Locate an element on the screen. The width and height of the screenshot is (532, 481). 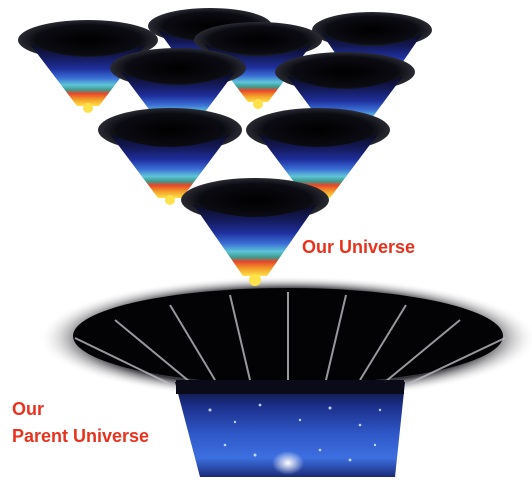
our-universe-label: Our Universe is located at coordinates (359, 247).